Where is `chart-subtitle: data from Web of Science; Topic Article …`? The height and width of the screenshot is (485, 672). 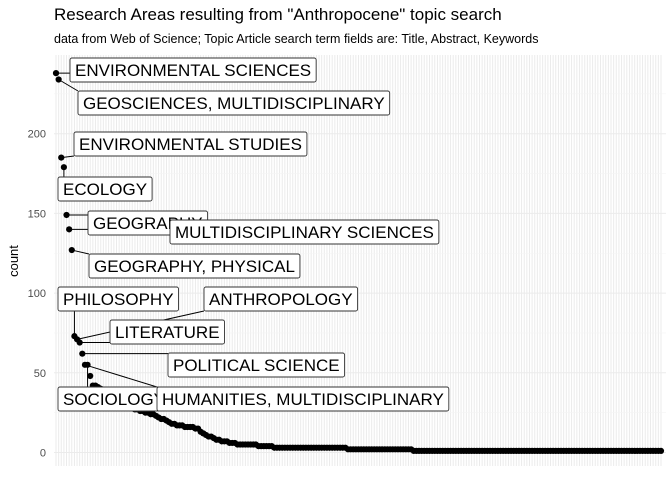
chart-subtitle: data from Web of Science; Topic Article … is located at coordinates (296, 39).